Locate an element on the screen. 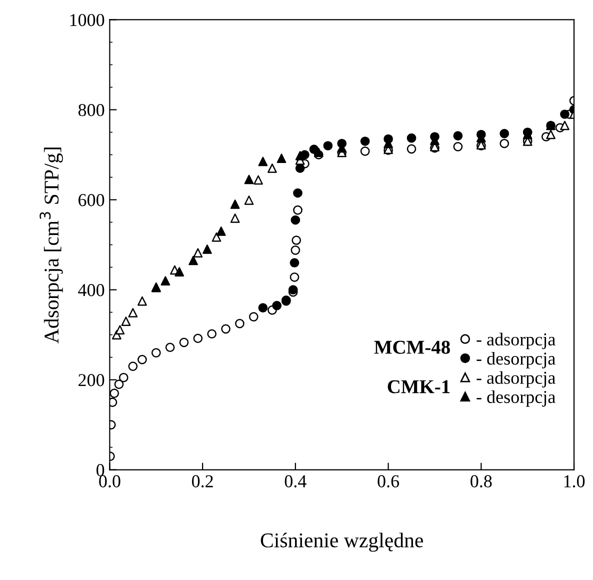 The image size is (593, 580). x-tick-label: 0.6 is located at coordinates (389, 481).